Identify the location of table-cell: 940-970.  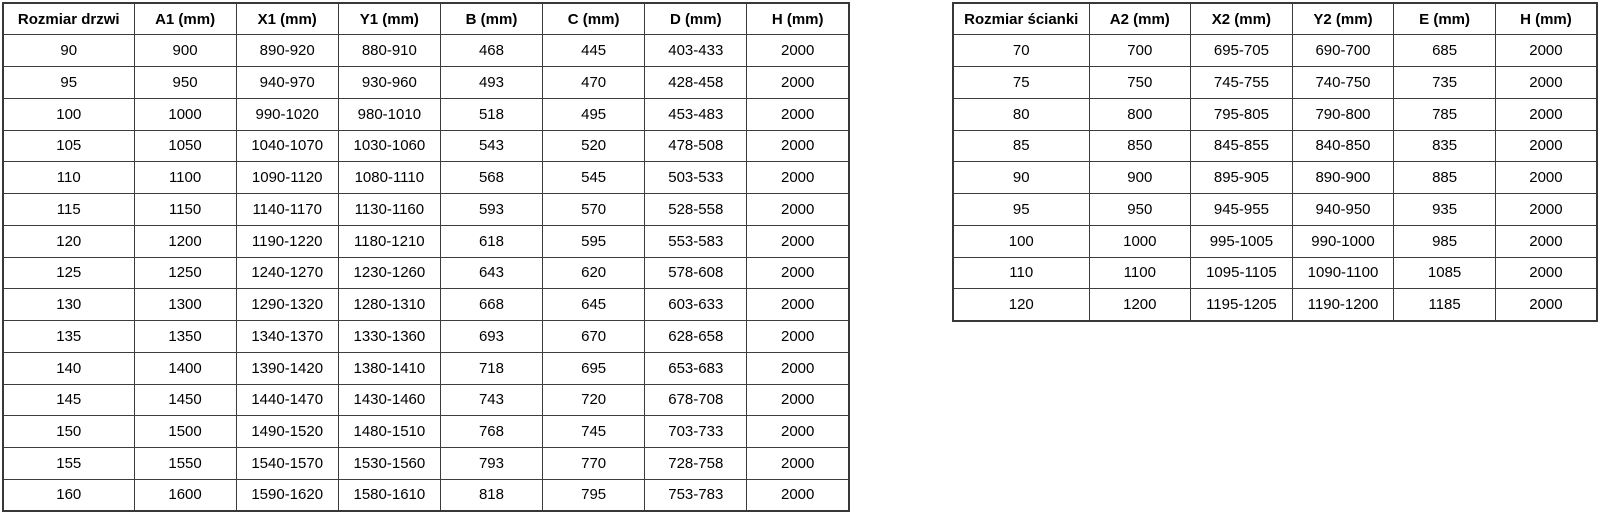
(287, 82).